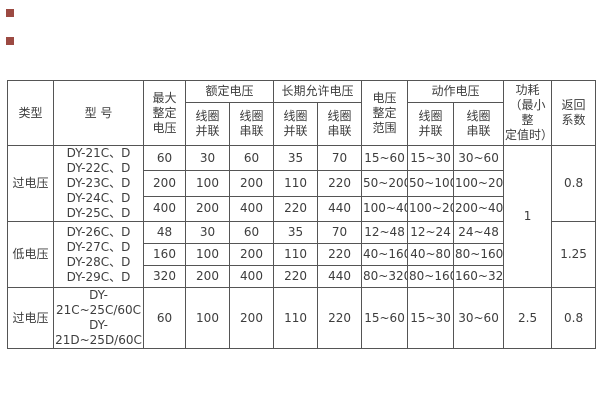 This screenshot has width=600, height=400. Describe the element at coordinates (528, 113) in the screenshot. I see `col-header-power-consumption: 功耗 （最小整 定值时）` at that location.